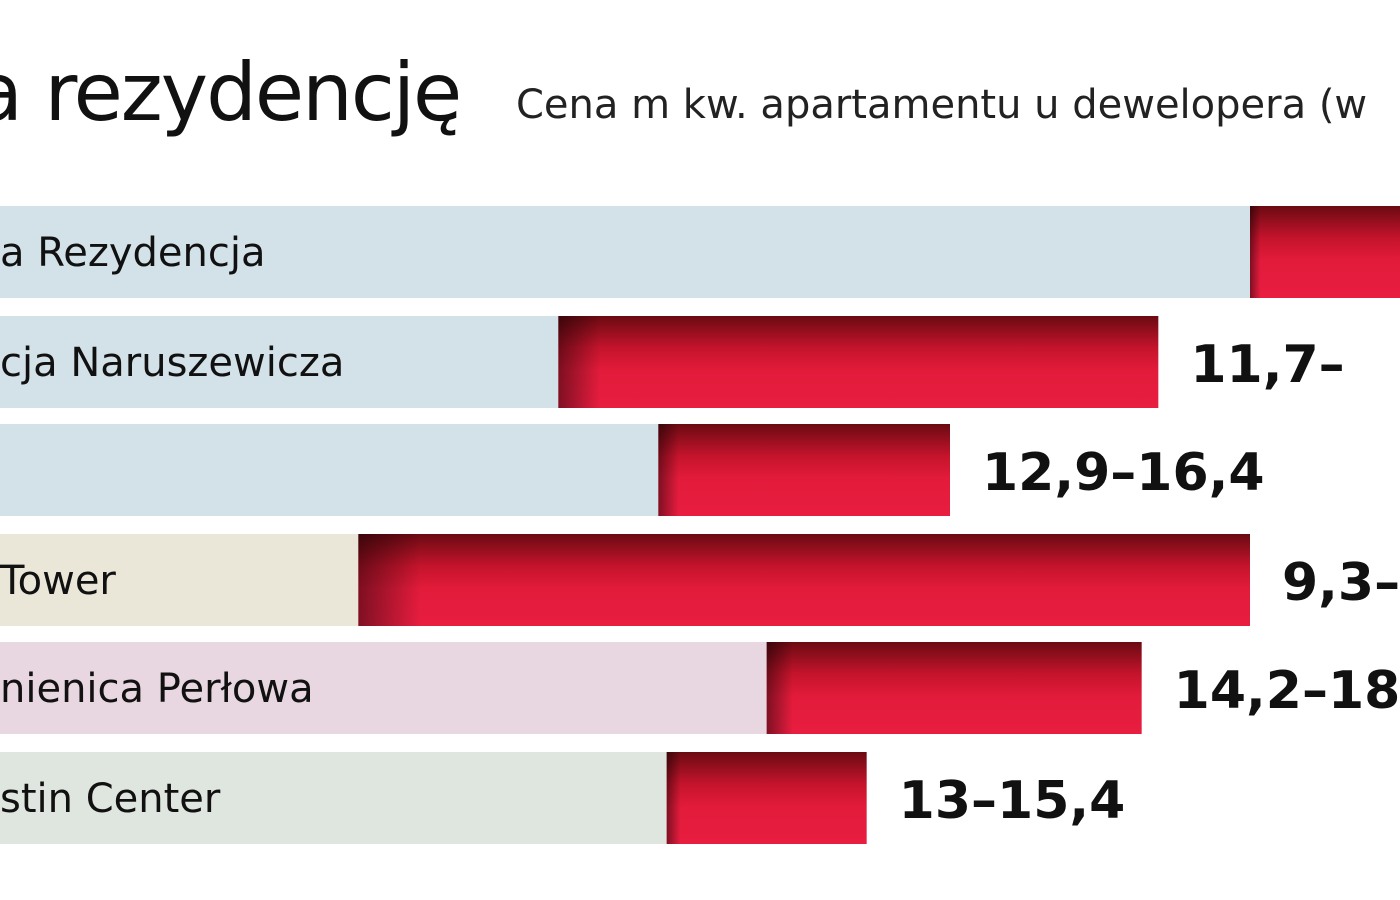 Image resolution: width=1400 pixels, height=900 pixels. Describe the element at coordinates (58, 581) in the screenshot. I see `category-label: Tower` at that location.